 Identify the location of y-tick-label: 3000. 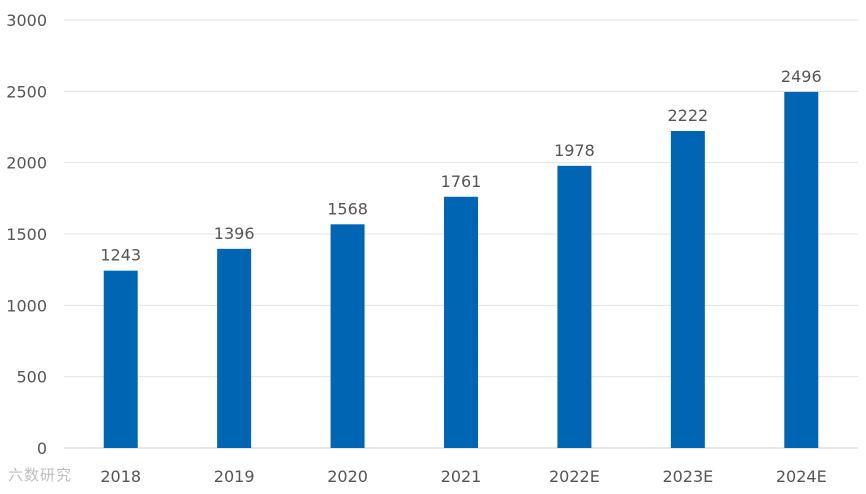
(26, 20).